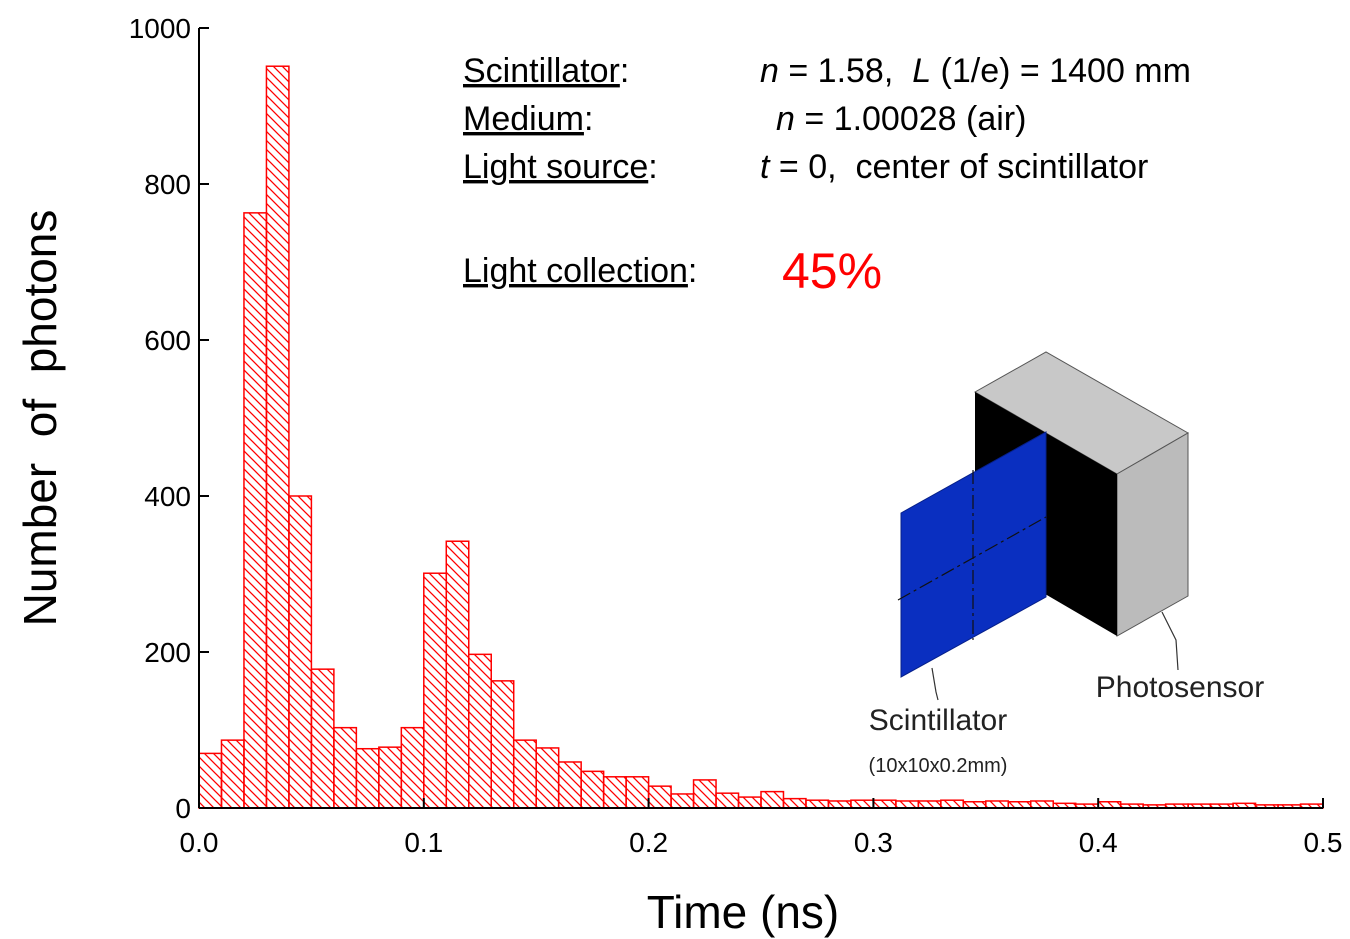 The width and height of the screenshot is (1350, 939). What do you see at coordinates (1180, 687) in the screenshot?
I see `diagram-label: Photosensor` at bounding box center [1180, 687].